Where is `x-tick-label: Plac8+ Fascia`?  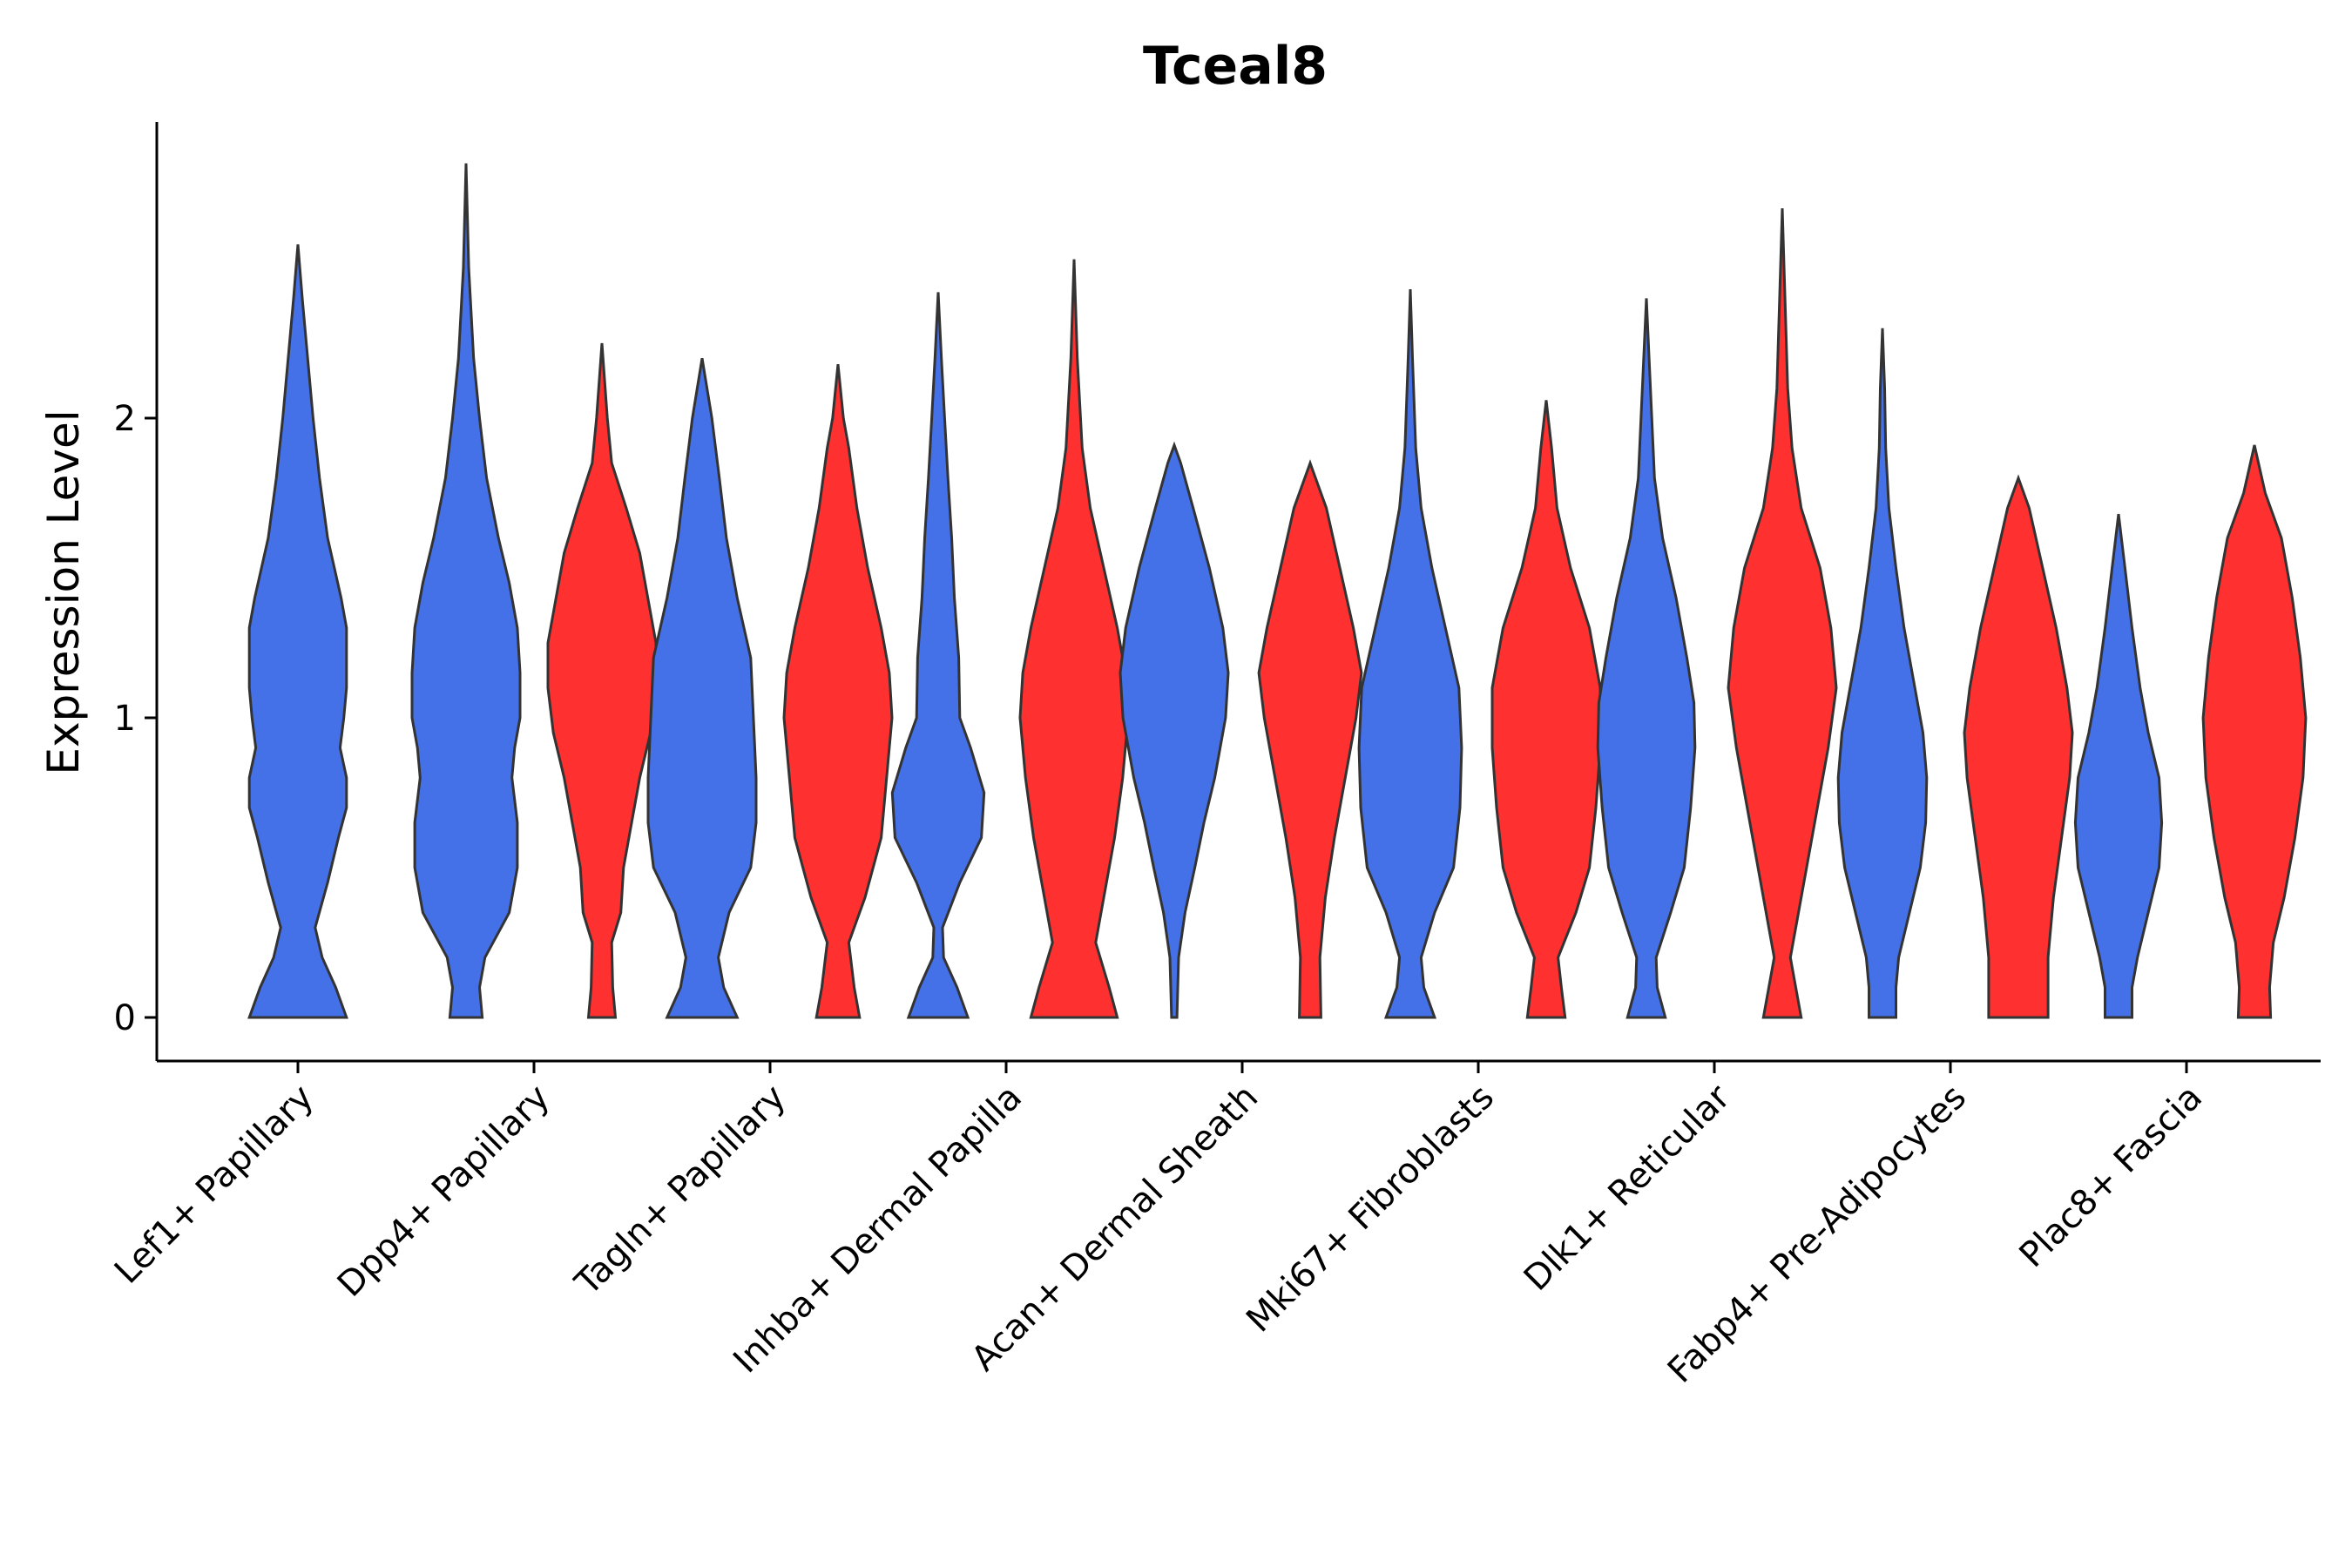
x-tick-label: Plac8+ Fascia is located at coordinates (2112, 1177).